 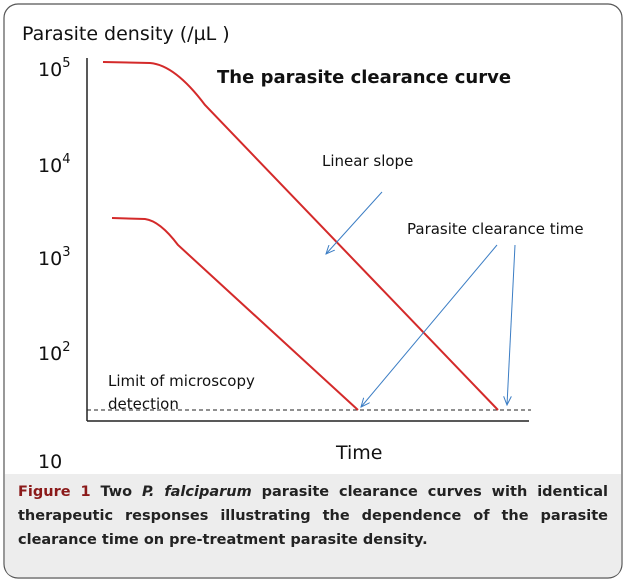 What do you see at coordinates (235, 314) in the screenshot?
I see `curve-low` at bounding box center [235, 314].